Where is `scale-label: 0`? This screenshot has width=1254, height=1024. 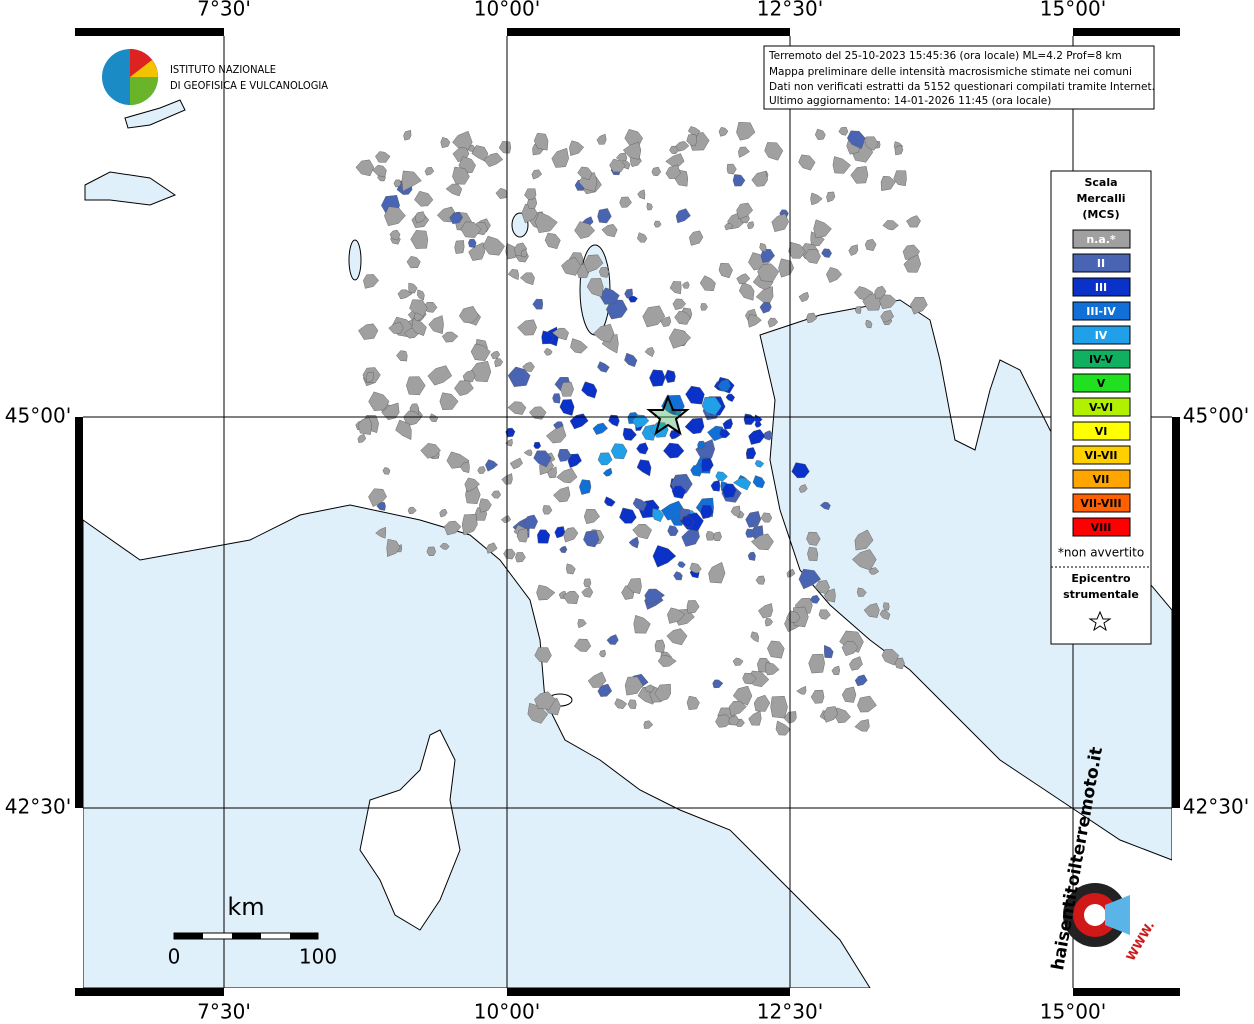
scale-label: 0 is located at coordinates (174, 957).